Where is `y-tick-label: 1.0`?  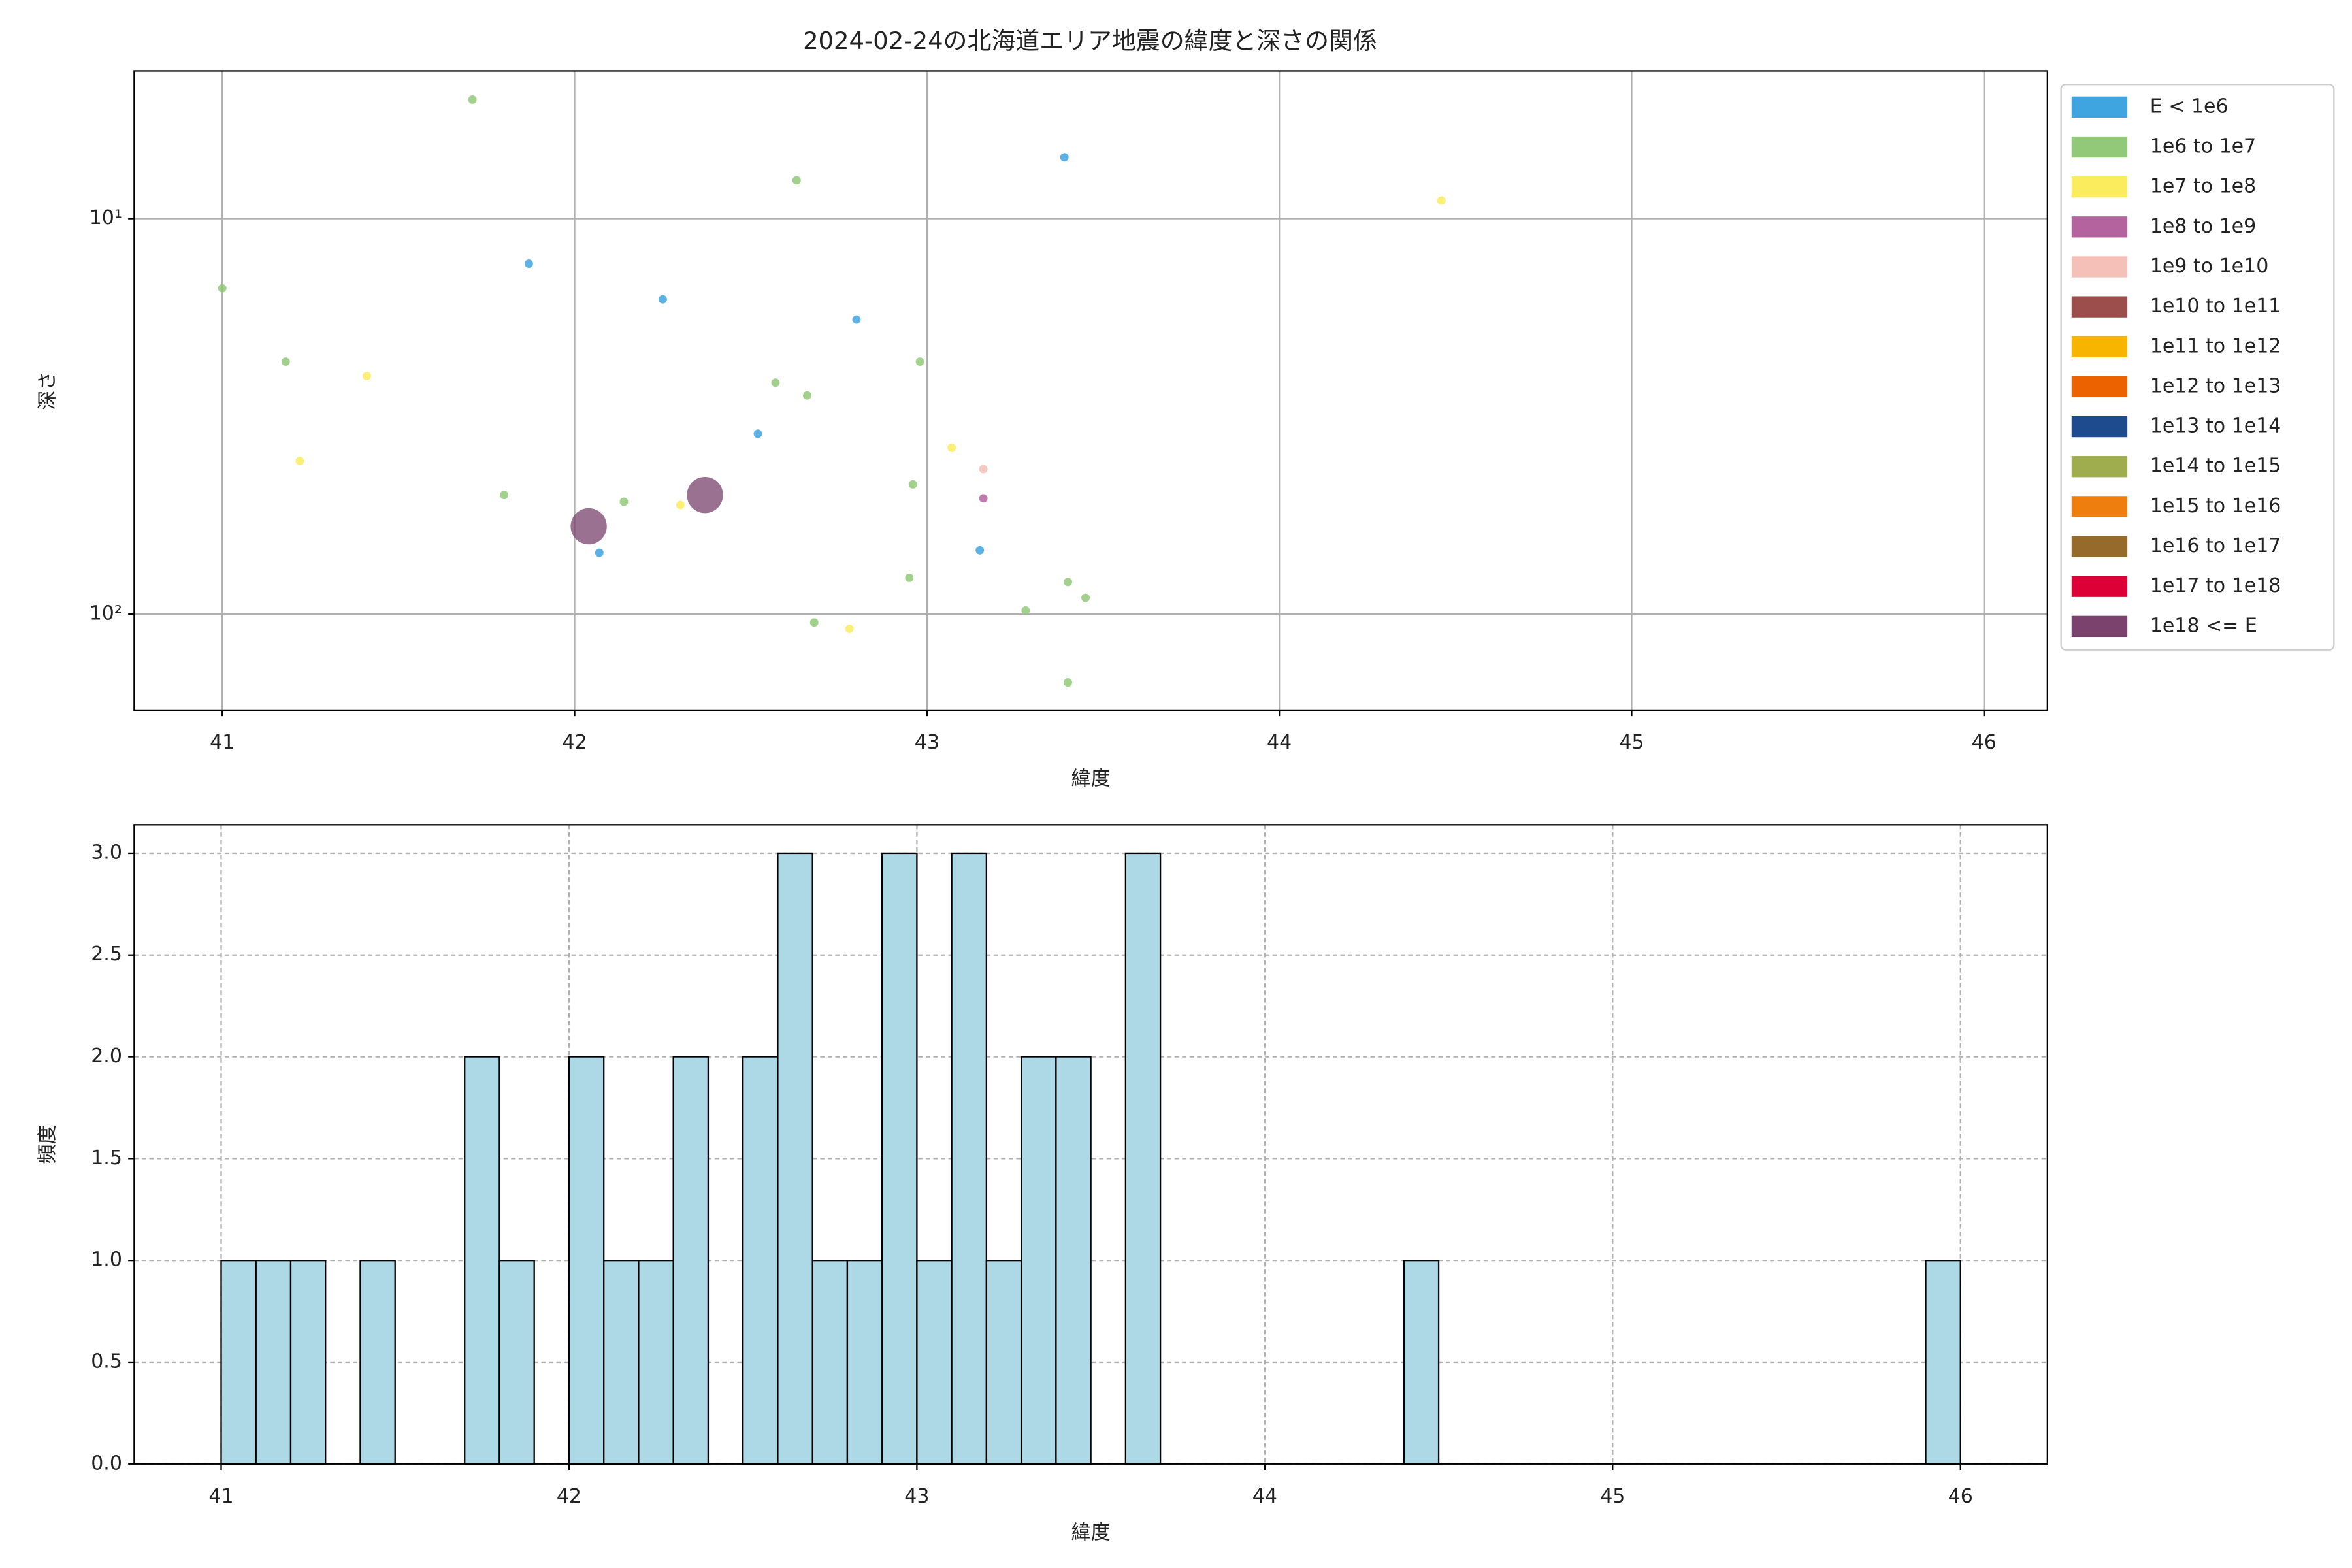
y-tick-label: 1.0 is located at coordinates (106, 1260).